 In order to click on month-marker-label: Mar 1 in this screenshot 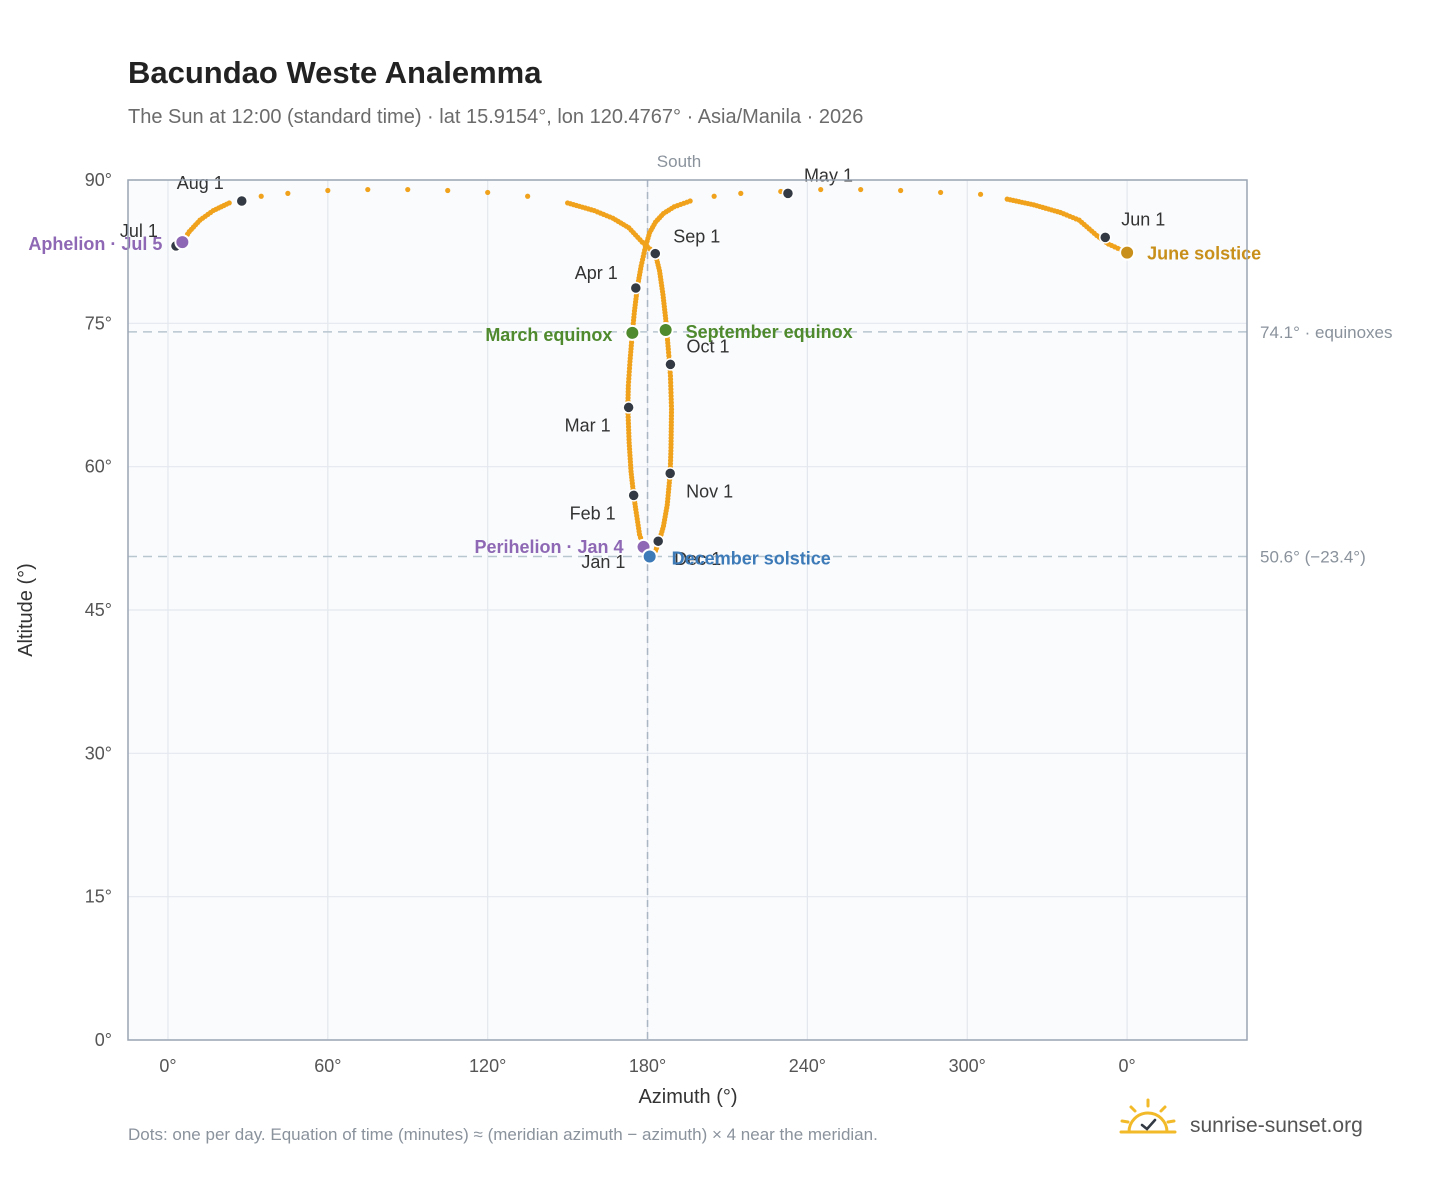, I will do `click(588, 425)`.